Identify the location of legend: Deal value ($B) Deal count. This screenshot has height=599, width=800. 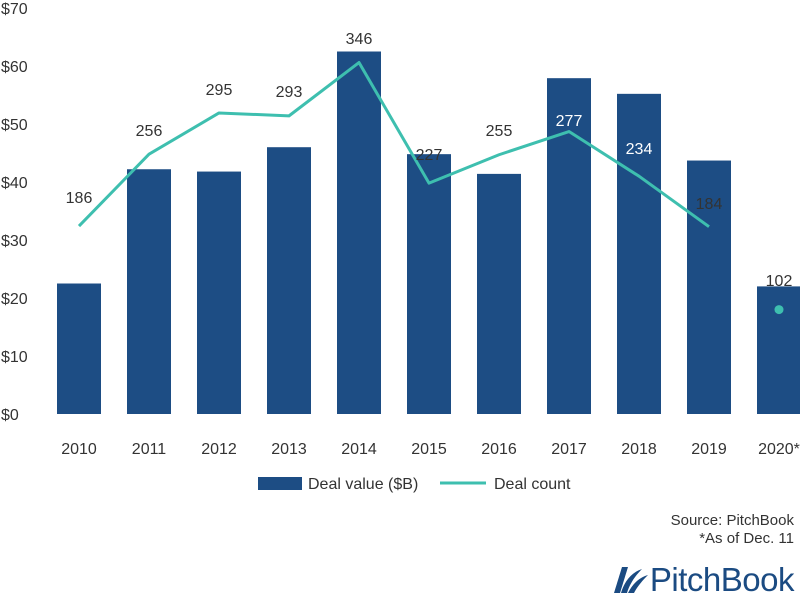
(414, 484).